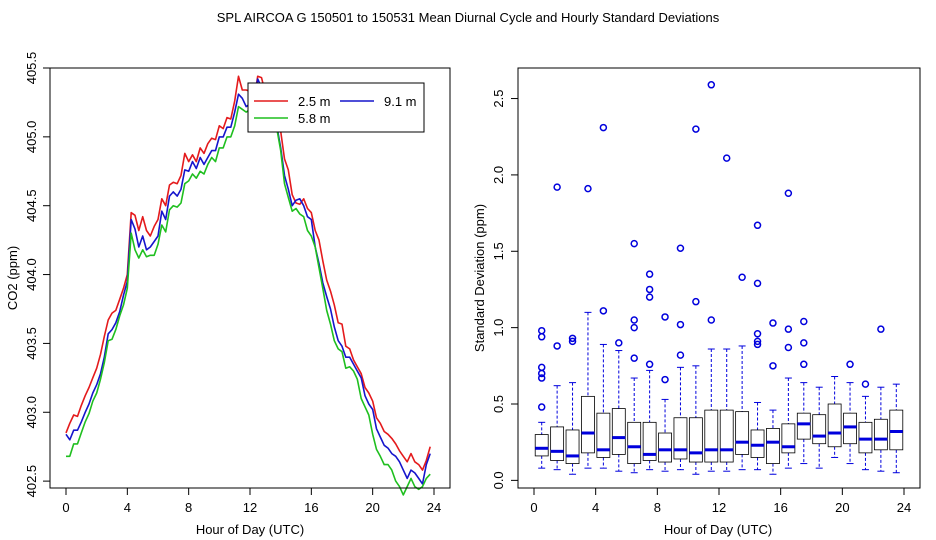 This screenshot has width=936, height=540. I want to click on legend-label-9-1m: 9.1 m, so click(400, 101).